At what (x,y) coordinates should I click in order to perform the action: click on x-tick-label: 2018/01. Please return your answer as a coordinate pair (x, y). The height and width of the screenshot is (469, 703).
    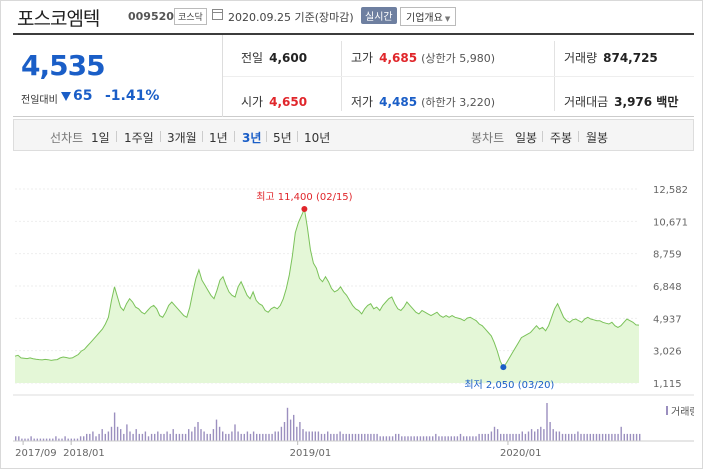
    Looking at the image, I should click on (84, 453).